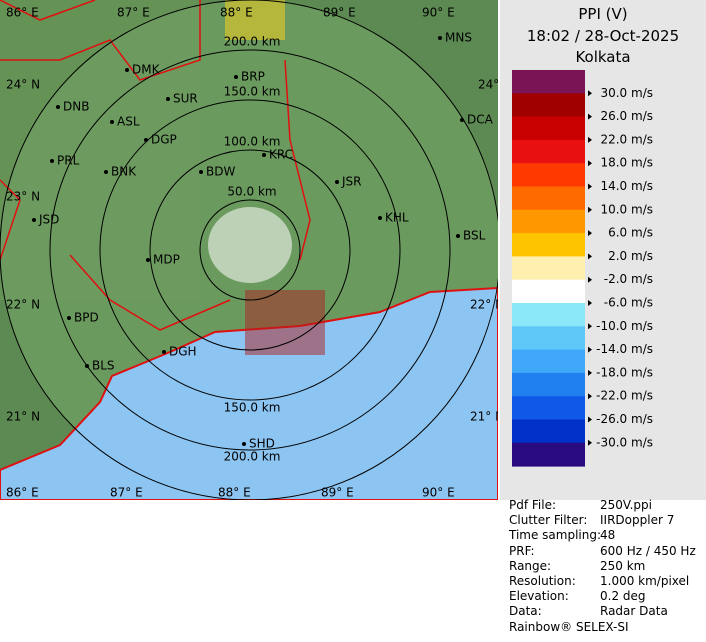 The image size is (706, 642). I want to click on city-label: DCA, so click(480, 120).